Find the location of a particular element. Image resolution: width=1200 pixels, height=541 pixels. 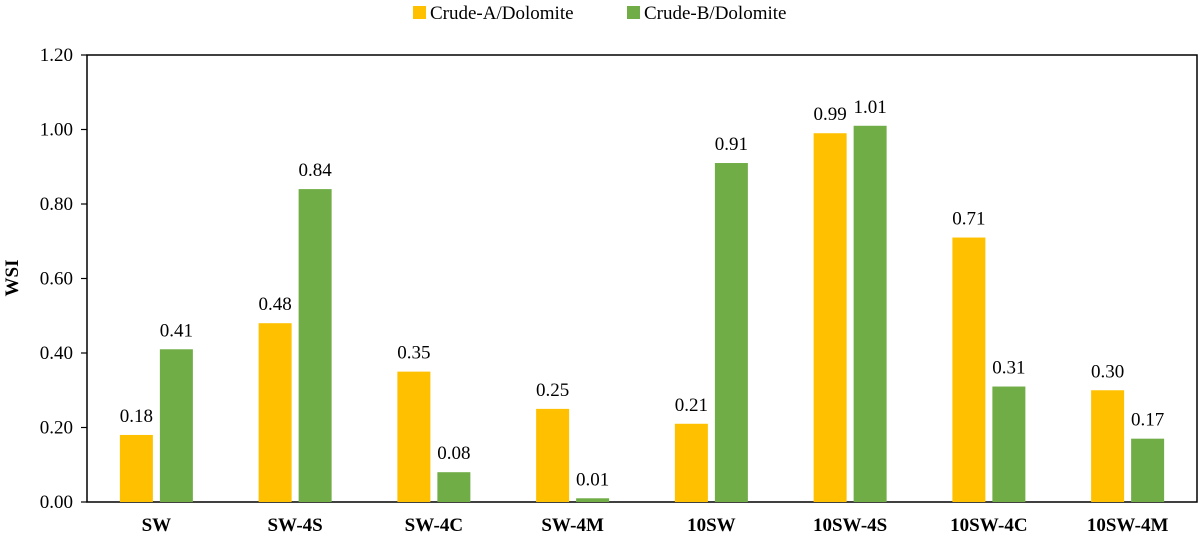

x-category-label: SW-4M is located at coordinates (572, 525).